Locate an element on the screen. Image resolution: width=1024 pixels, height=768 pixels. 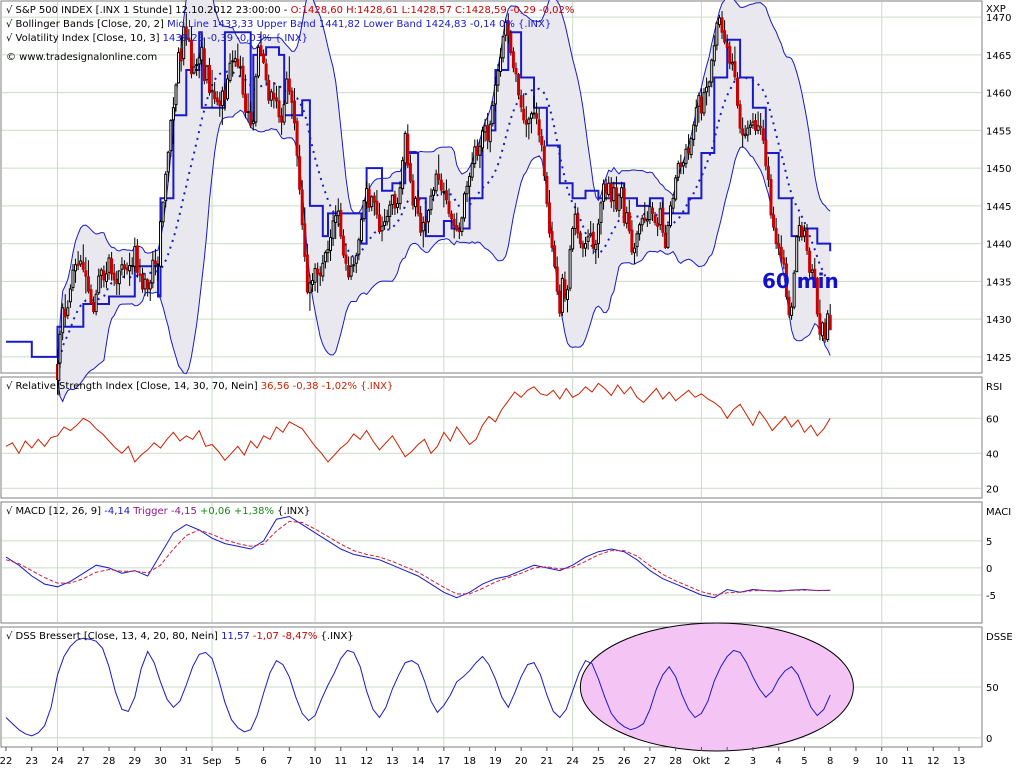
price-tick-label: 1445 is located at coordinates (998, 207).